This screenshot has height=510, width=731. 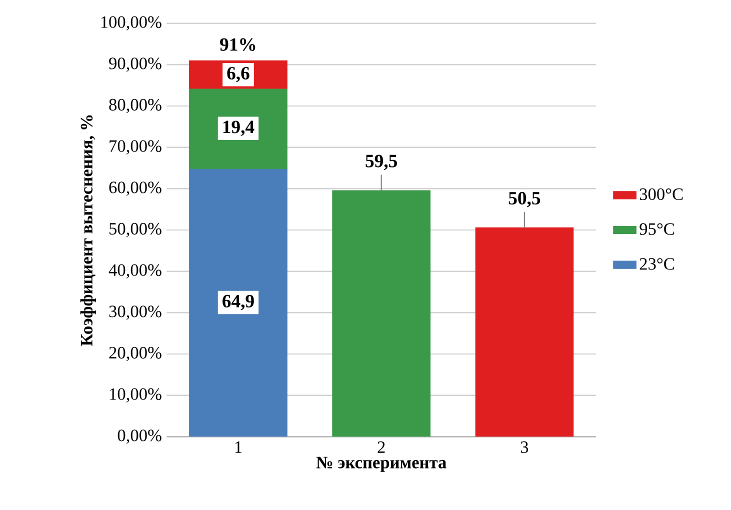 What do you see at coordinates (238, 74) in the screenshot?
I see `data-label: 6,6` at bounding box center [238, 74].